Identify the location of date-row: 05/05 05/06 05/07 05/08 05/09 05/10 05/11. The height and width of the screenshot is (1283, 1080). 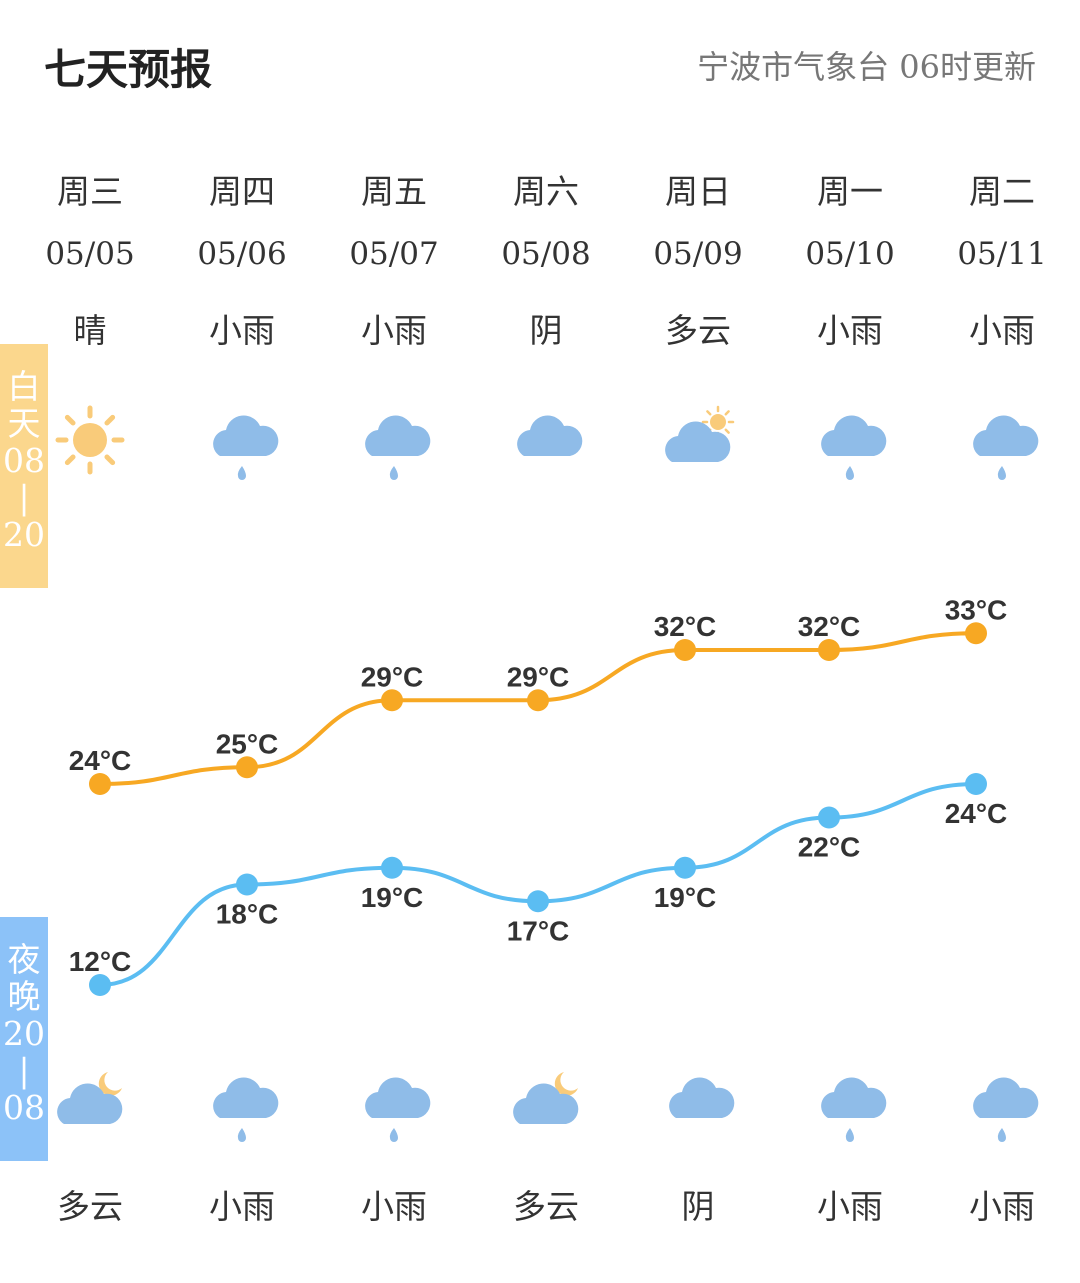
(546, 254).